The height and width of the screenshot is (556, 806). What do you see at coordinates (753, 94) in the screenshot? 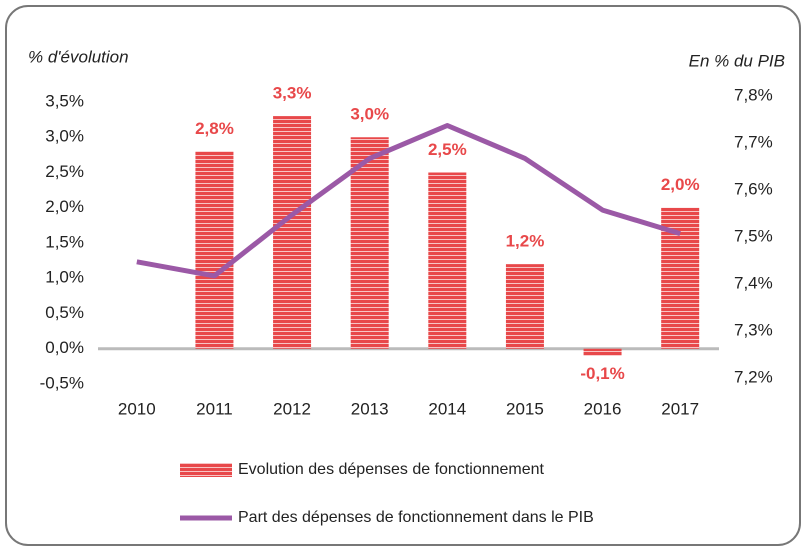
I see `y2-tick-label: 7,8%` at bounding box center [753, 94].